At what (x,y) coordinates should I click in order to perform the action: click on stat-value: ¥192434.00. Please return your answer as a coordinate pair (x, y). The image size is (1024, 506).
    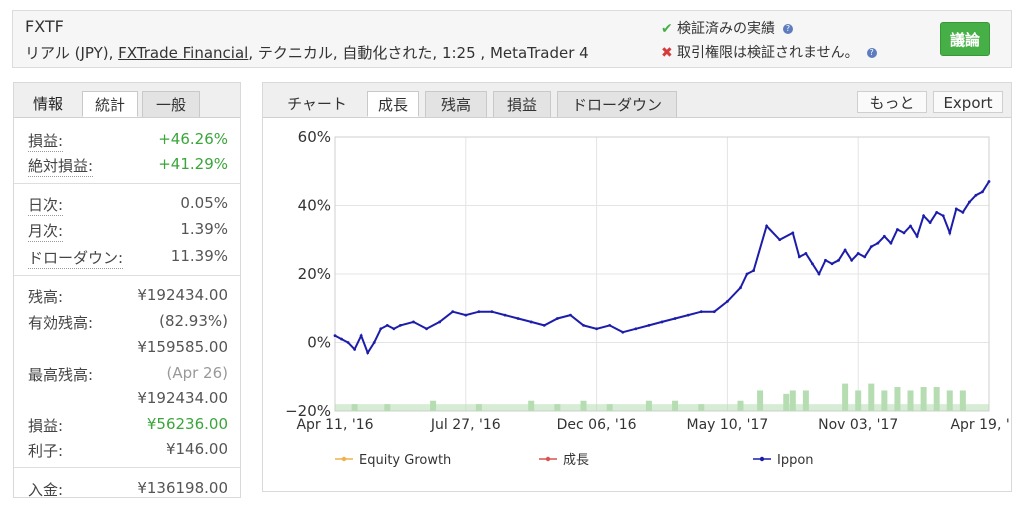
    Looking at the image, I should click on (182, 295).